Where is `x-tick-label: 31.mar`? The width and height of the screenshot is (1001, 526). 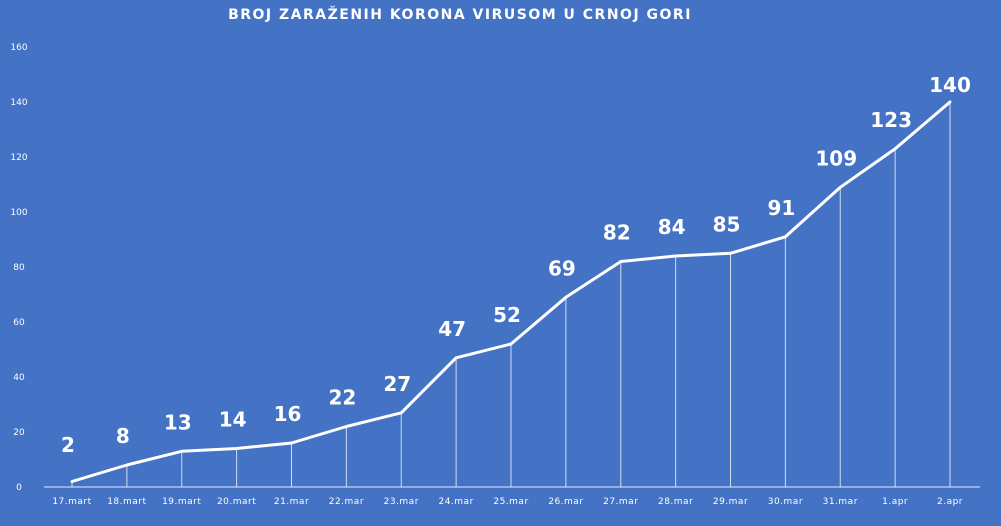 x-tick-label: 31.mar is located at coordinates (840, 502).